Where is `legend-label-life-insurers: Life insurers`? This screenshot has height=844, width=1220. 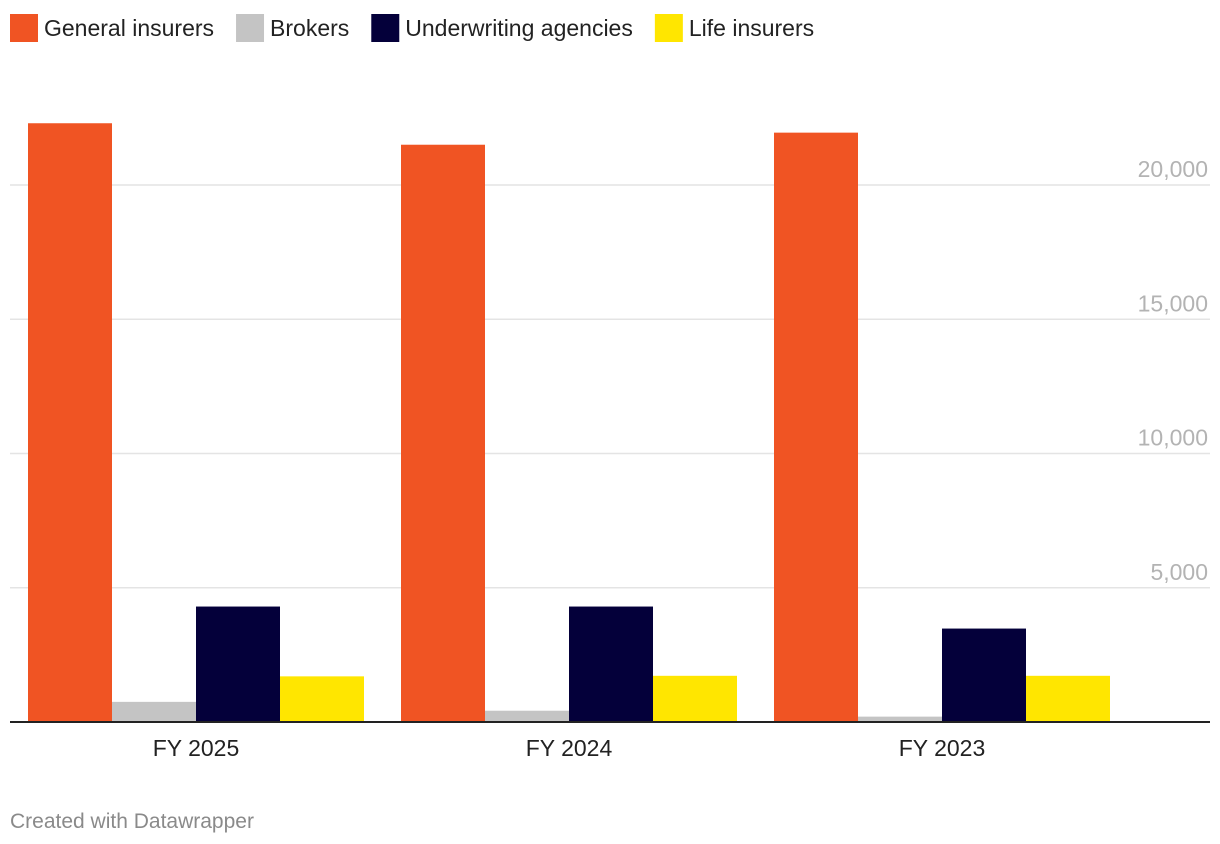 legend-label-life-insurers: Life insurers is located at coordinates (751, 28).